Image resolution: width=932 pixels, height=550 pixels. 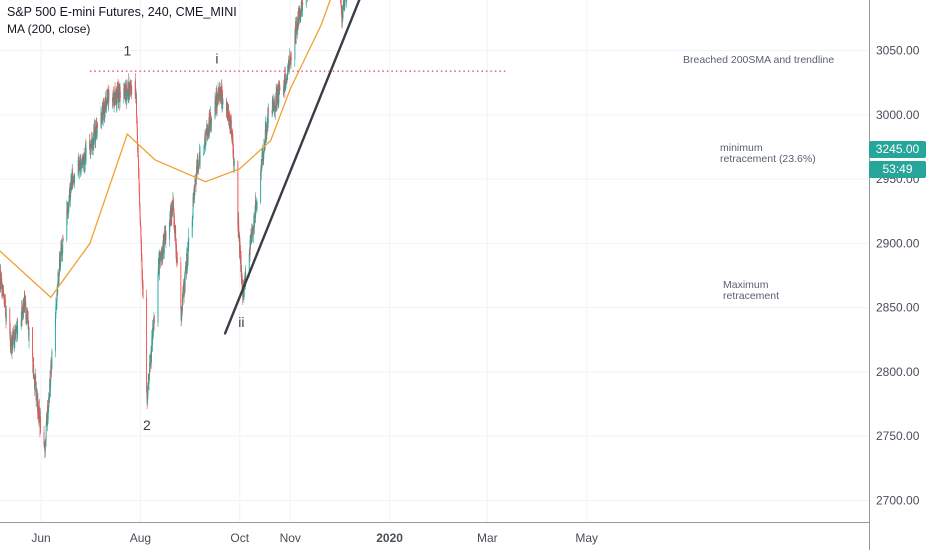 What do you see at coordinates (389, 538) in the screenshot?
I see `x-tick-label: 2020` at bounding box center [389, 538].